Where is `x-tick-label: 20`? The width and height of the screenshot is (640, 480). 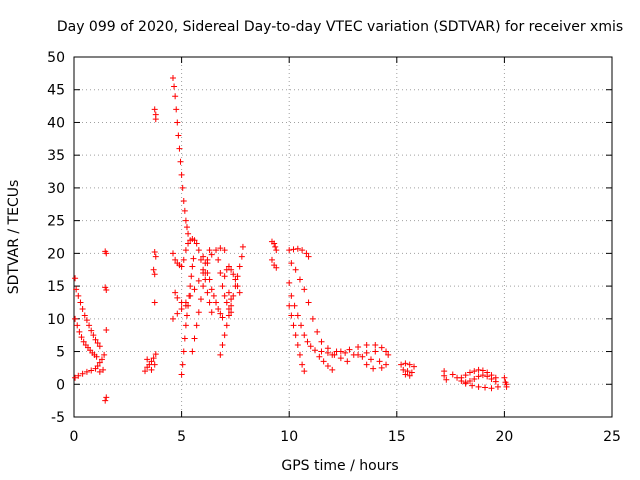
x-tick-label: 20 is located at coordinates (504, 437).